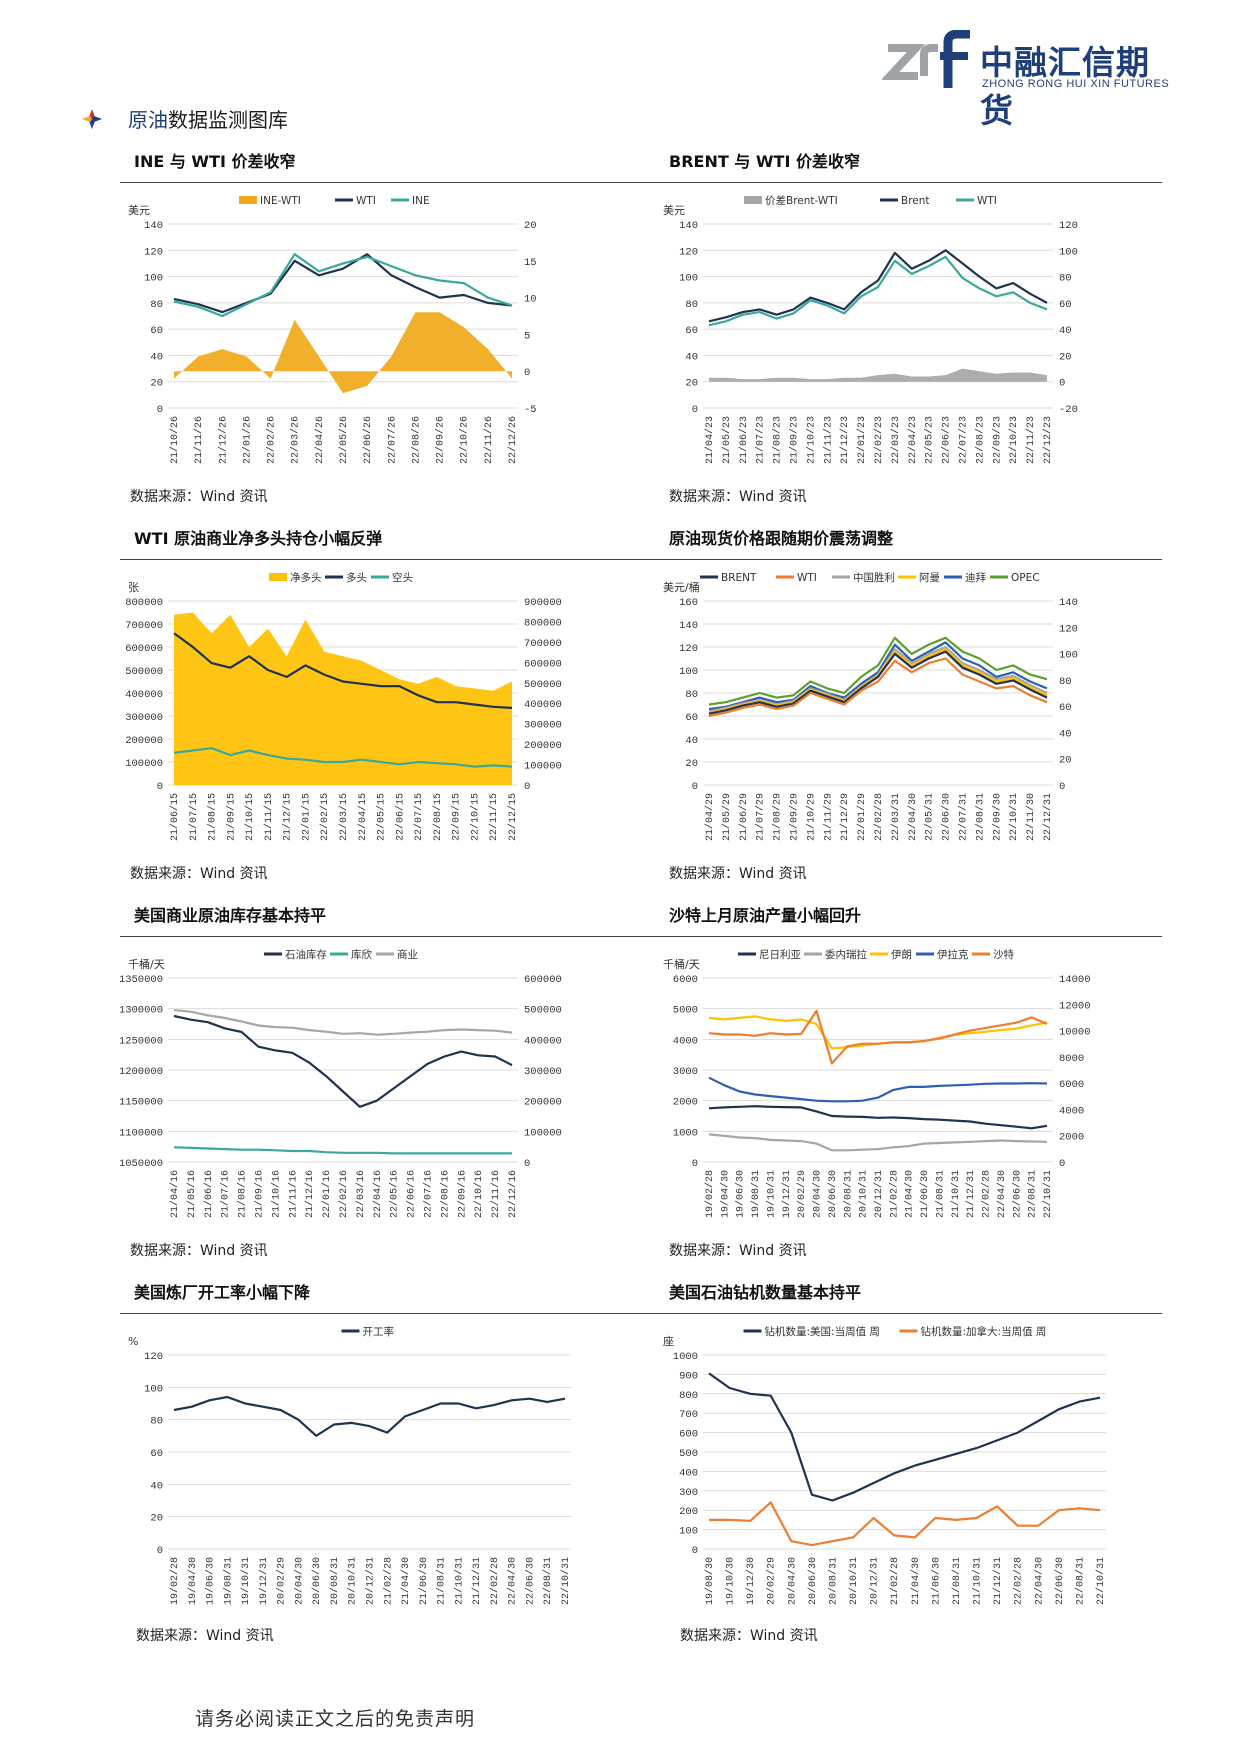 This screenshot has width=1241, height=1755. I want to click on x-tick-label: 21/12/31, so click(971, 1194).